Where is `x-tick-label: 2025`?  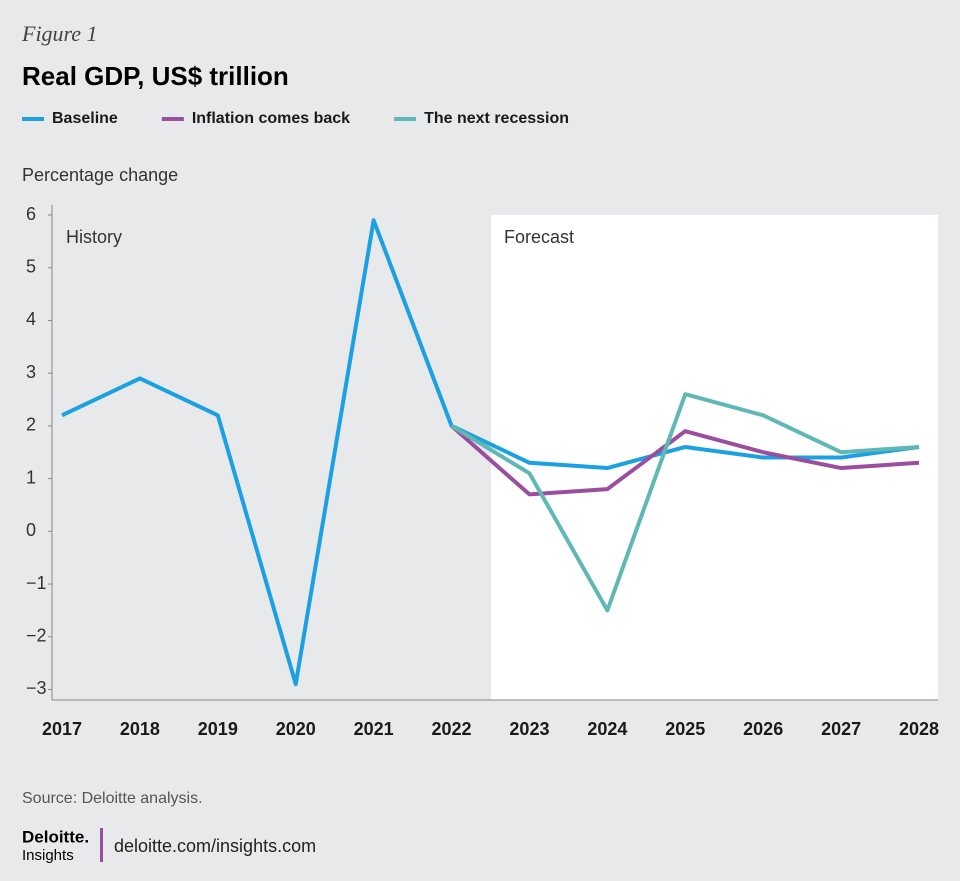 x-tick-label: 2025 is located at coordinates (685, 729).